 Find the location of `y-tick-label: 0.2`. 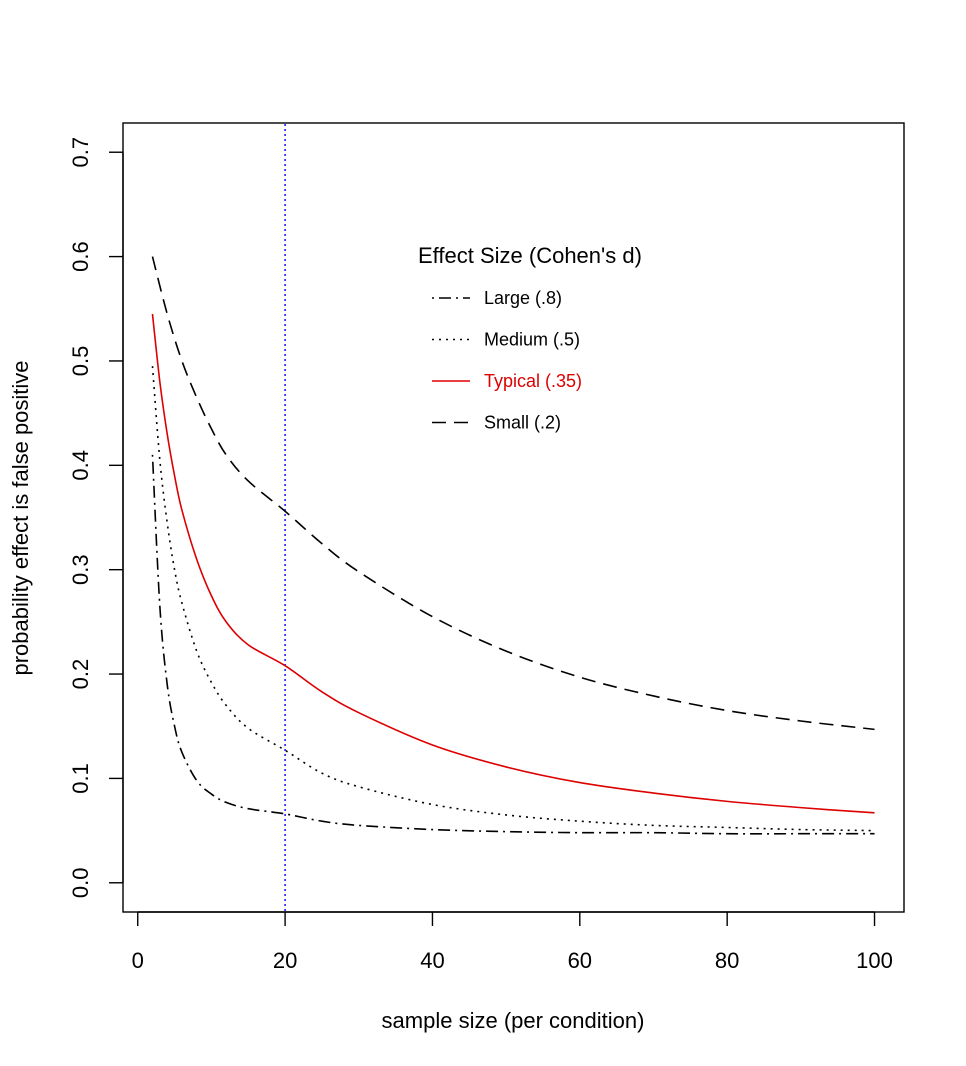

y-tick-label: 0.2 is located at coordinates (80, 674).